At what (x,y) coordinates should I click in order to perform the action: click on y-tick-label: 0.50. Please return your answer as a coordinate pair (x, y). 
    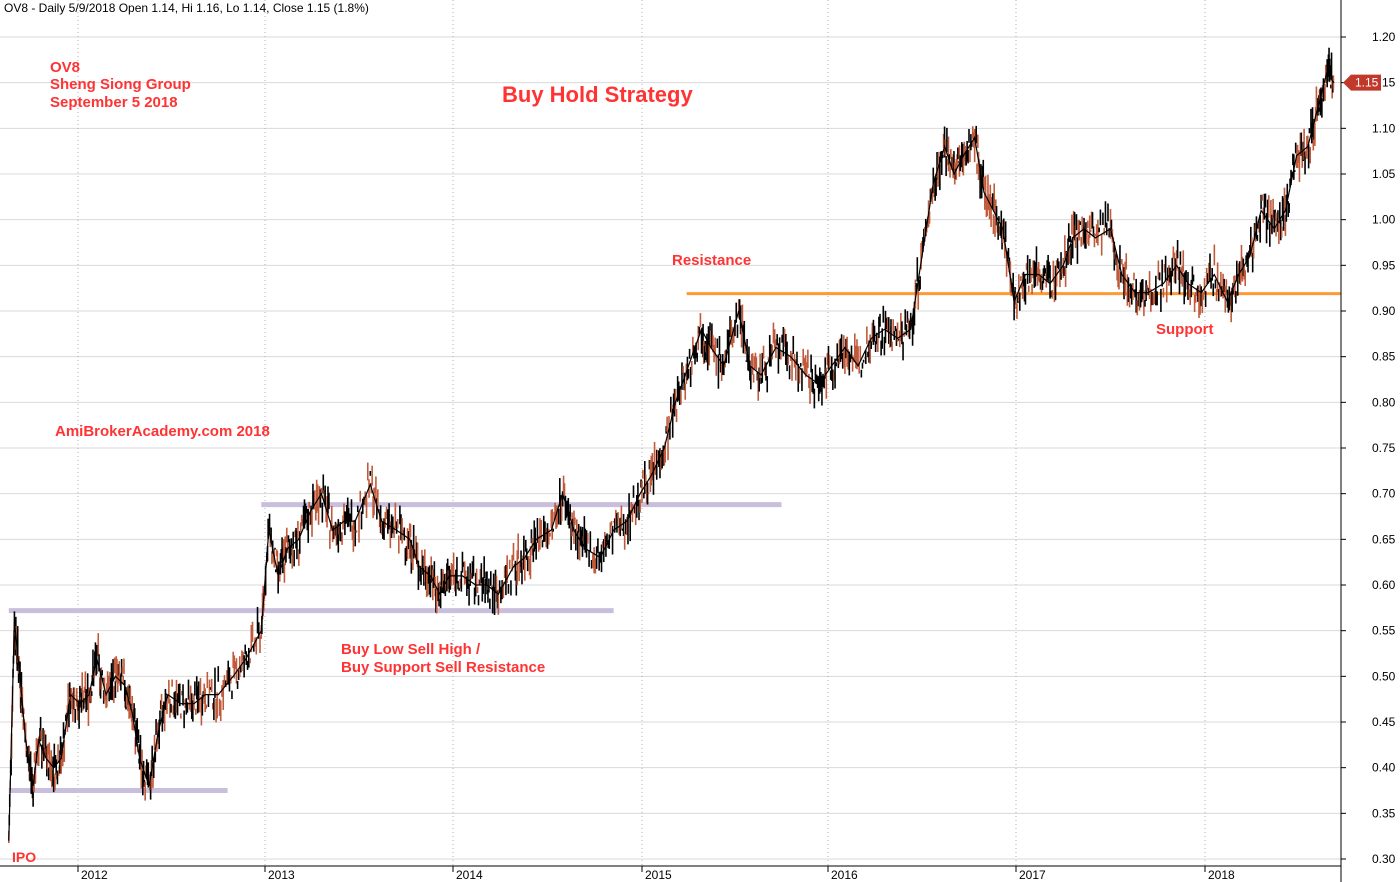
    Looking at the image, I should click on (1384, 676).